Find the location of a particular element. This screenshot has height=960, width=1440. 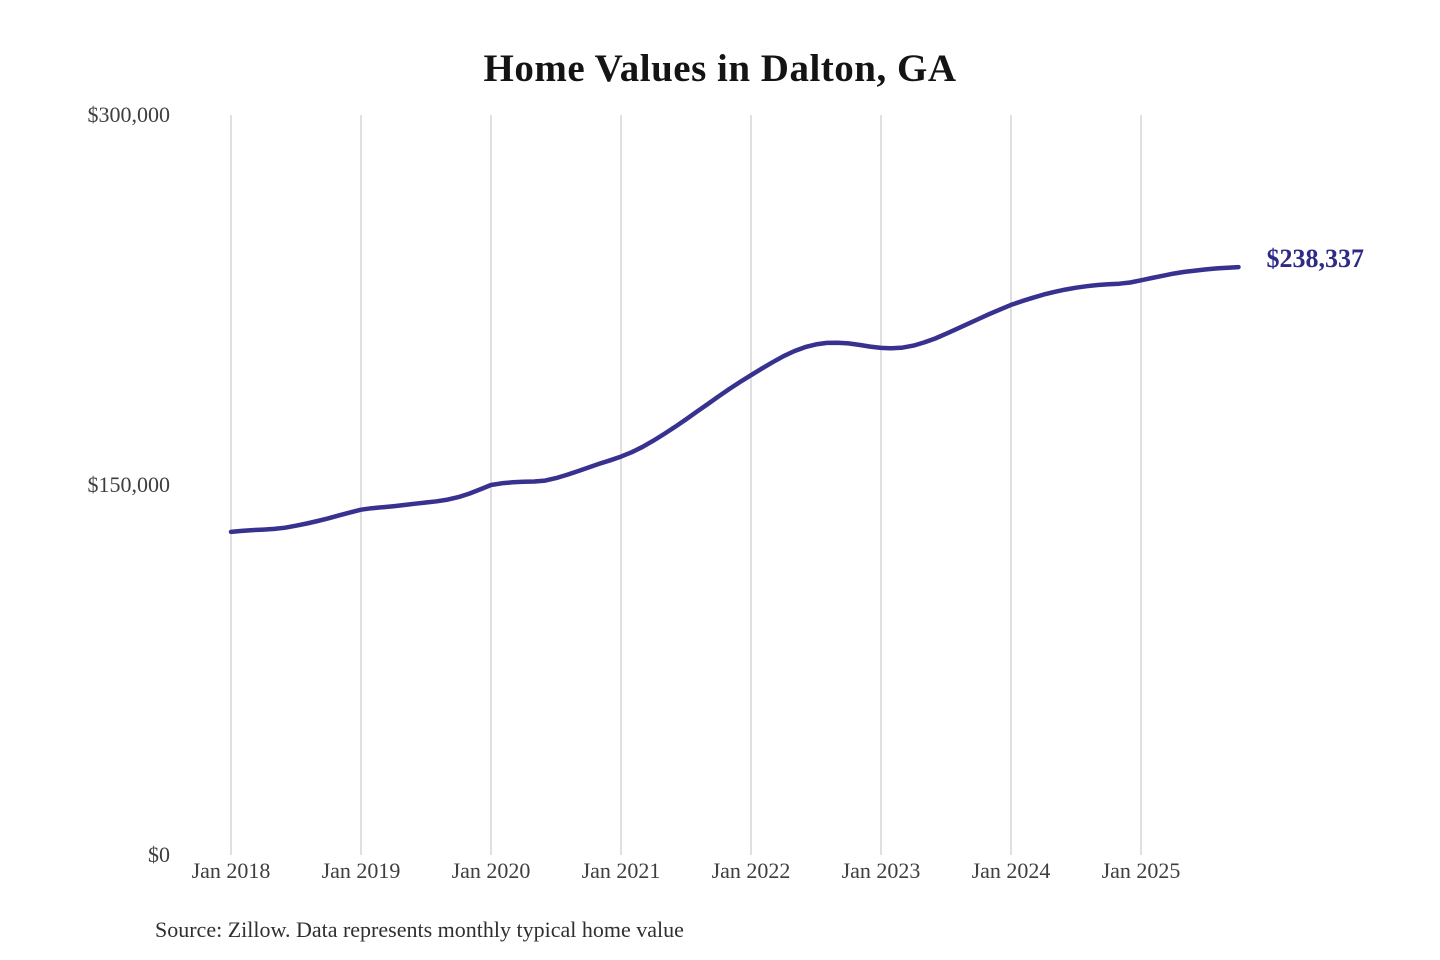

x-tick-label: Jan 2019 is located at coordinates (361, 870).